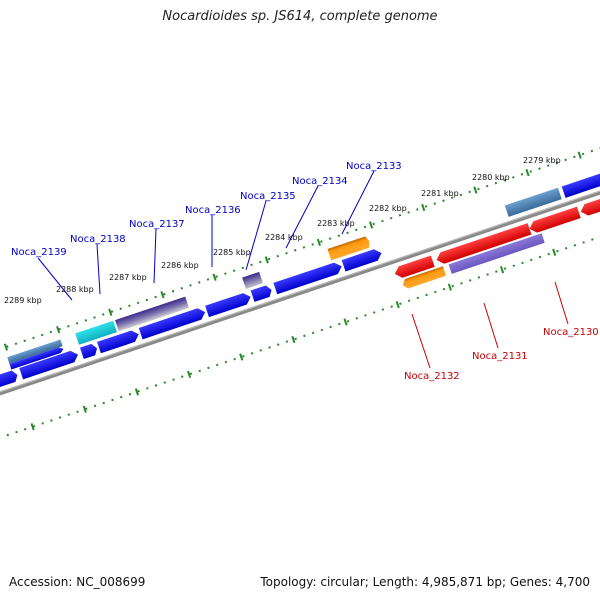 The height and width of the screenshot is (600, 600). I want to click on scale-label: 2280 kbp, so click(491, 177).